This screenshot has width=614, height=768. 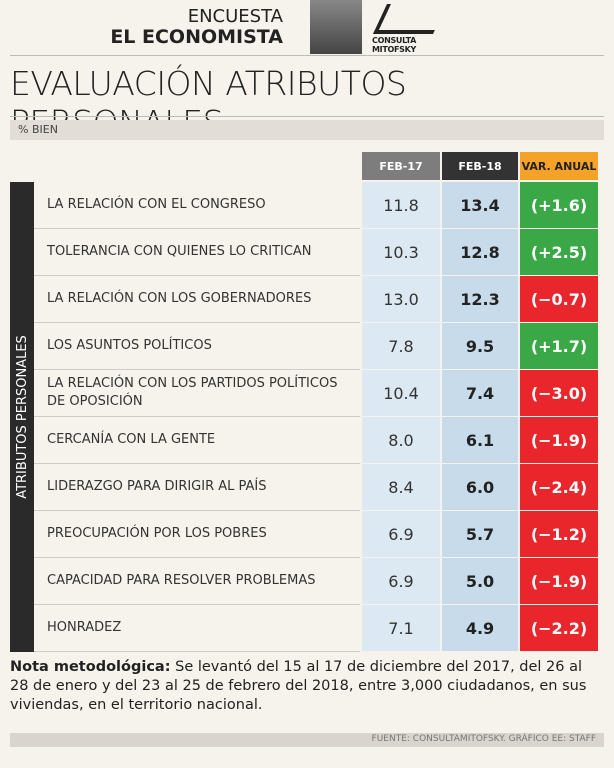 What do you see at coordinates (559, 252) in the screenshot?
I see `variation-cell: (+2.5)` at bounding box center [559, 252].